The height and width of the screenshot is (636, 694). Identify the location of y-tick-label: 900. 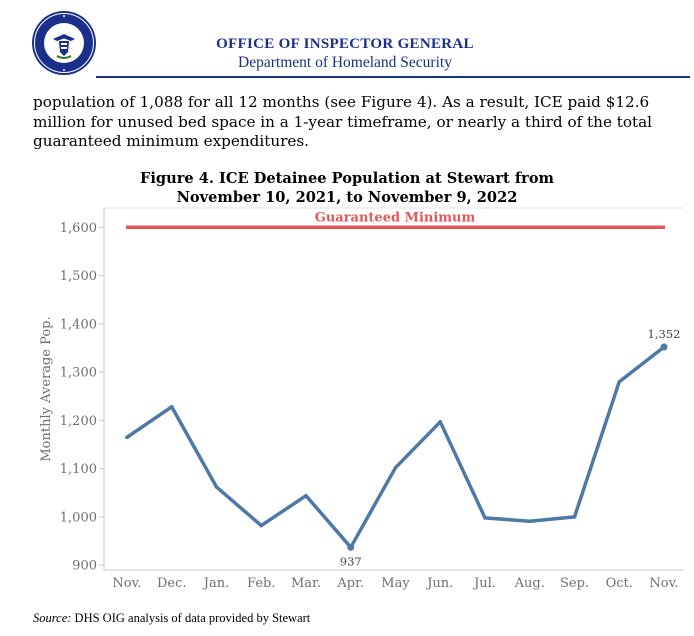
(84, 566).